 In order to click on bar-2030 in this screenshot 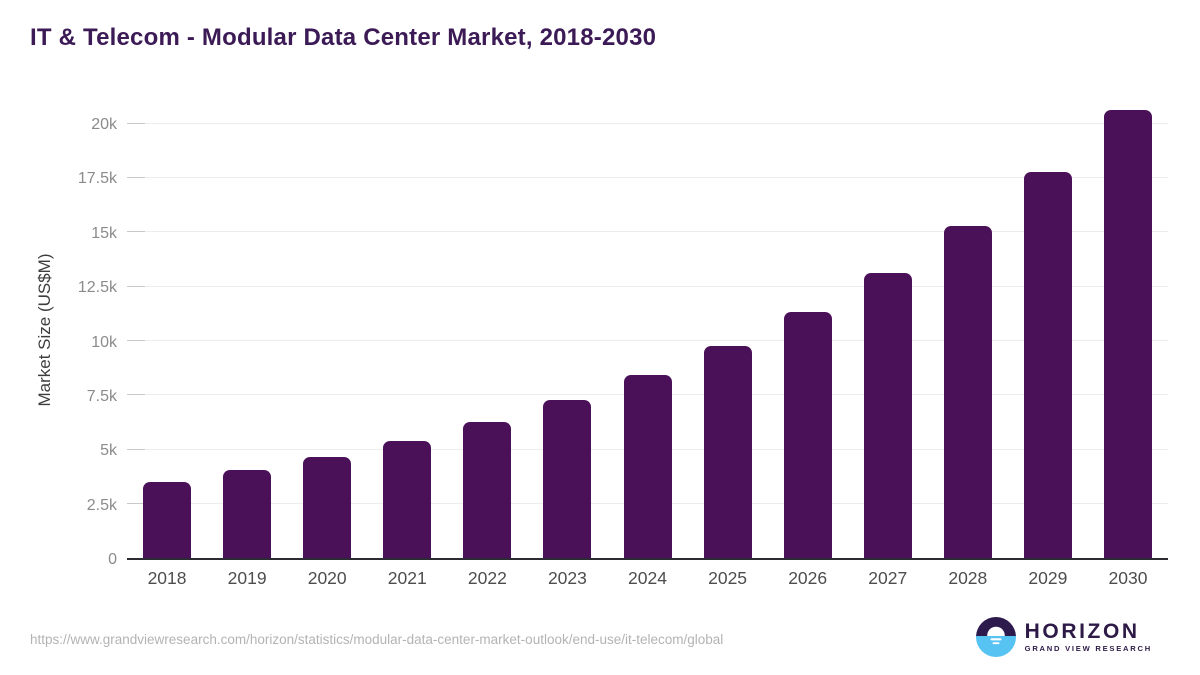, I will do `click(1127, 334)`.